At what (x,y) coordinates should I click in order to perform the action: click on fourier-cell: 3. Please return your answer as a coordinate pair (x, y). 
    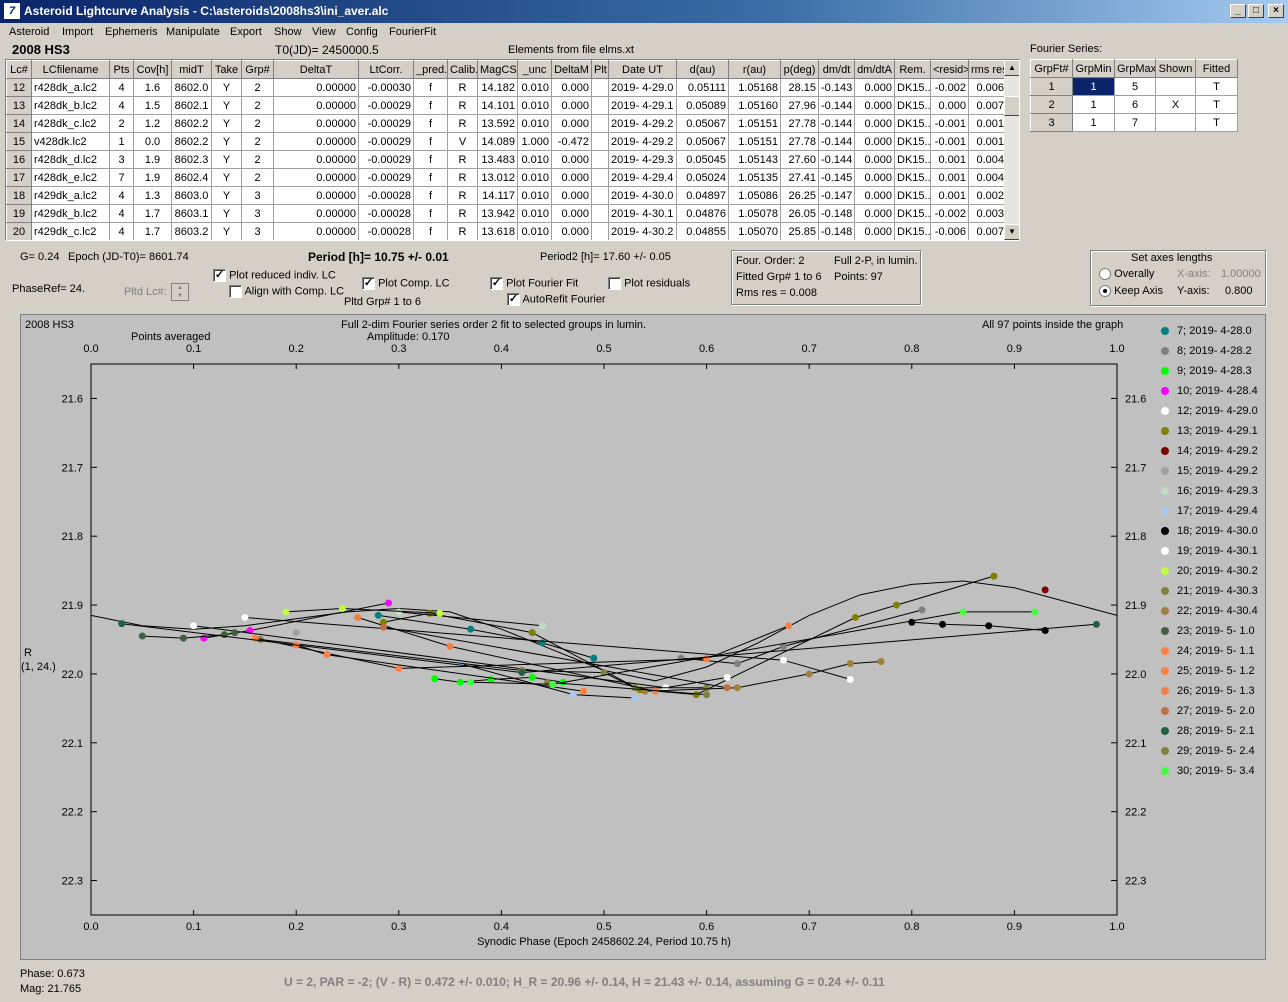
    Looking at the image, I should click on (1051, 122).